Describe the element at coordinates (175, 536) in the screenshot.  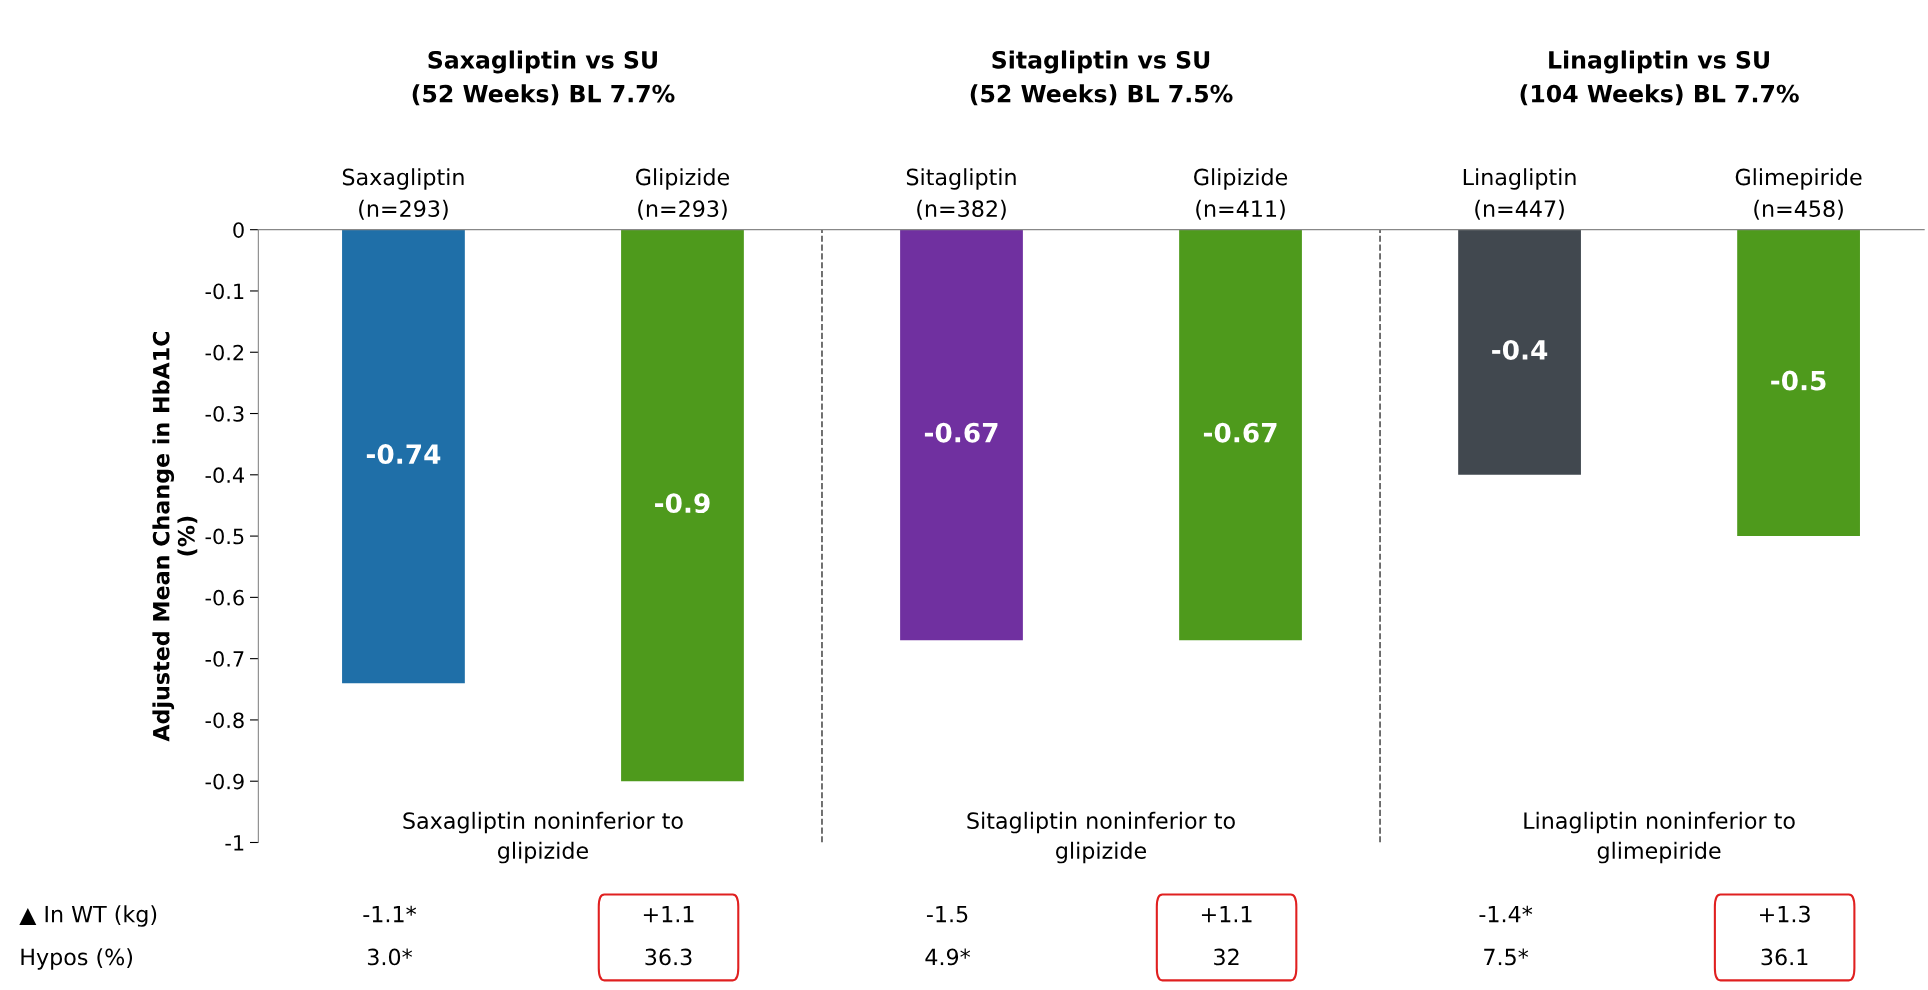
I see `y-axis-title: Adjusted Mean Change in HbA1C (%)` at that location.